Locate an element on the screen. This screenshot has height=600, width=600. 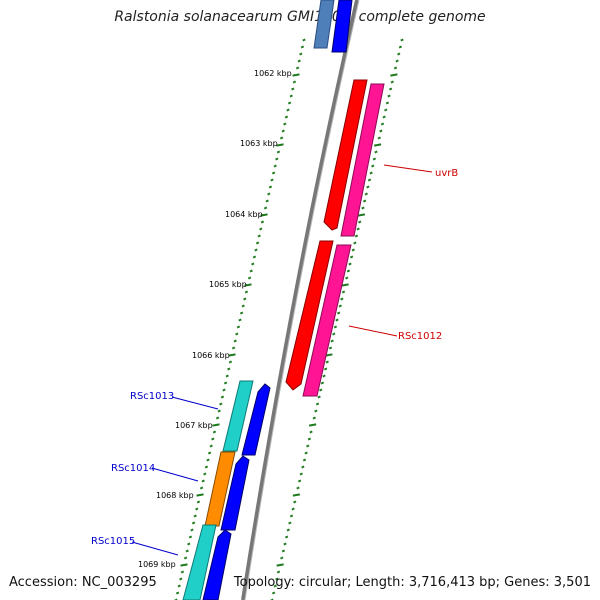
scale-label-1069: 1069 kbp is located at coordinates (157, 564).